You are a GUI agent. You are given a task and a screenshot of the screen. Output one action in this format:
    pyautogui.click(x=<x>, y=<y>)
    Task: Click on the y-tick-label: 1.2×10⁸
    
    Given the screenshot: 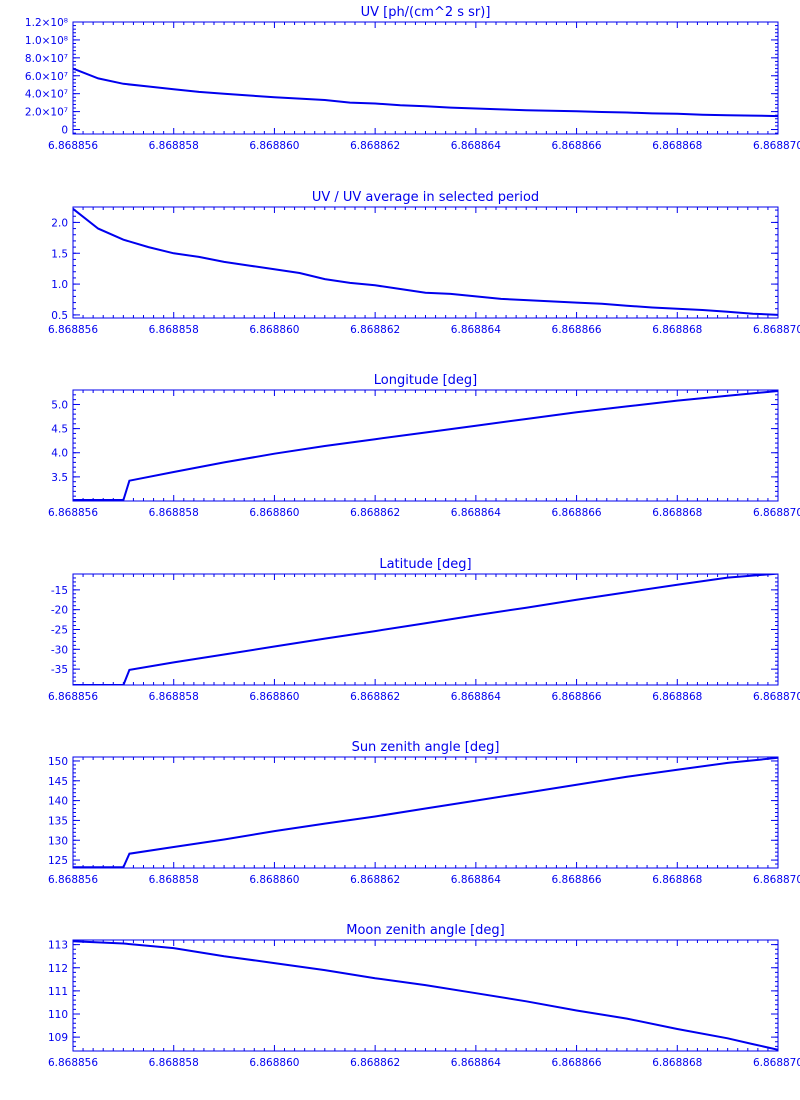 What is the action you would take?
    pyautogui.click(x=46, y=23)
    